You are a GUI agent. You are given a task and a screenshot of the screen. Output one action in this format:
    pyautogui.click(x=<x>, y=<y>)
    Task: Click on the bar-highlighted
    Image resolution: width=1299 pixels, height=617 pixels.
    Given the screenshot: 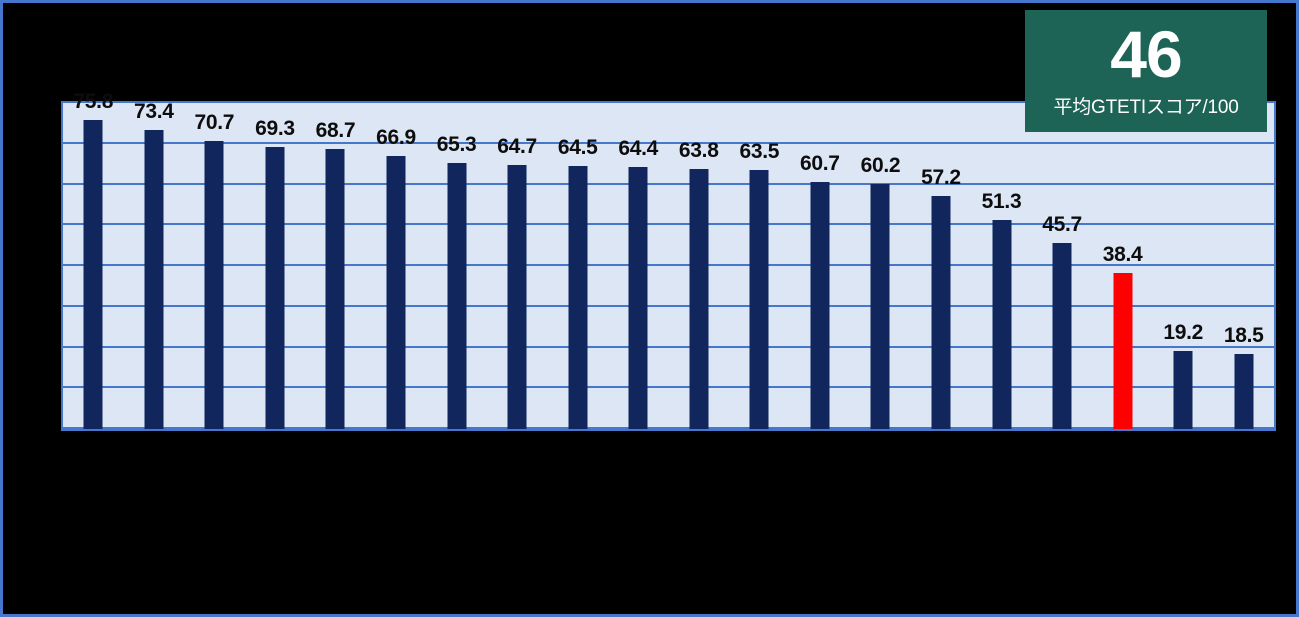 What is the action you would take?
    pyautogui.click(x=1123, y=350)
    